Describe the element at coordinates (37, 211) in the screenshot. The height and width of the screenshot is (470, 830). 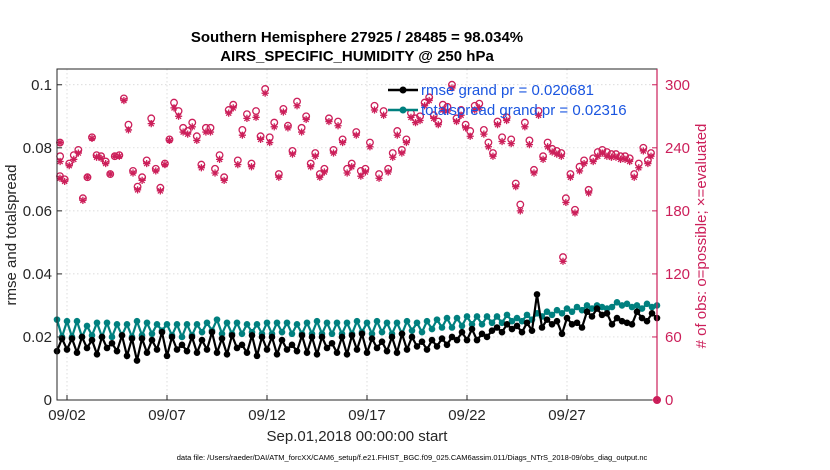
I see `left-tick-label: 0.06` at that location.